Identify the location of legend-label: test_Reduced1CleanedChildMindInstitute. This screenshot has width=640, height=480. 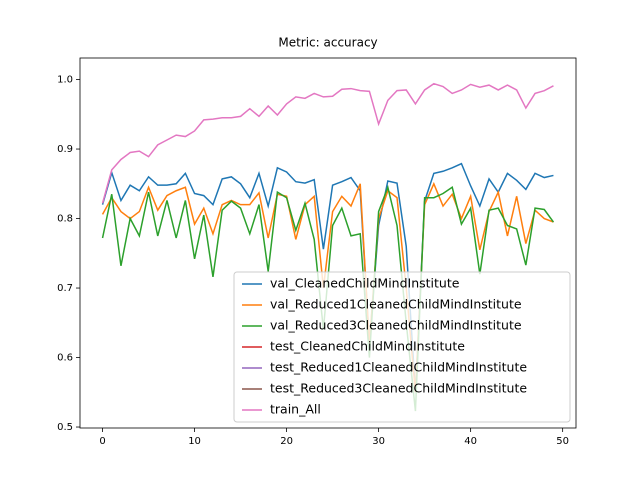
(398, 367).